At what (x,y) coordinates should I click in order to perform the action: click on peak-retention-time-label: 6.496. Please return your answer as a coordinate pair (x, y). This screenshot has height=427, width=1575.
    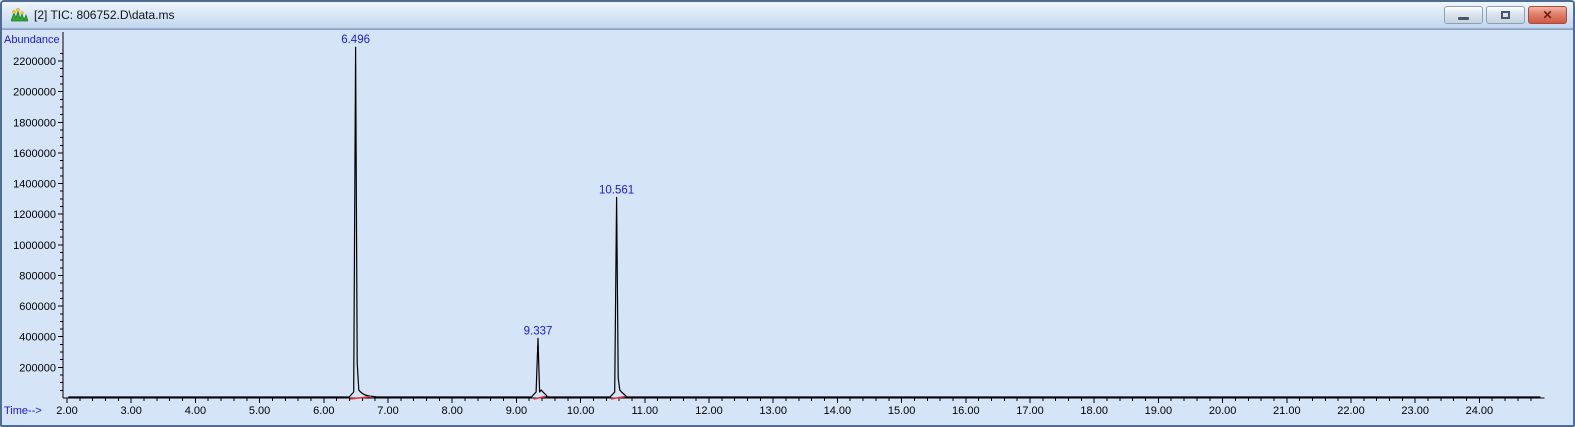
    Looking at the image, I should click on (355, 40).